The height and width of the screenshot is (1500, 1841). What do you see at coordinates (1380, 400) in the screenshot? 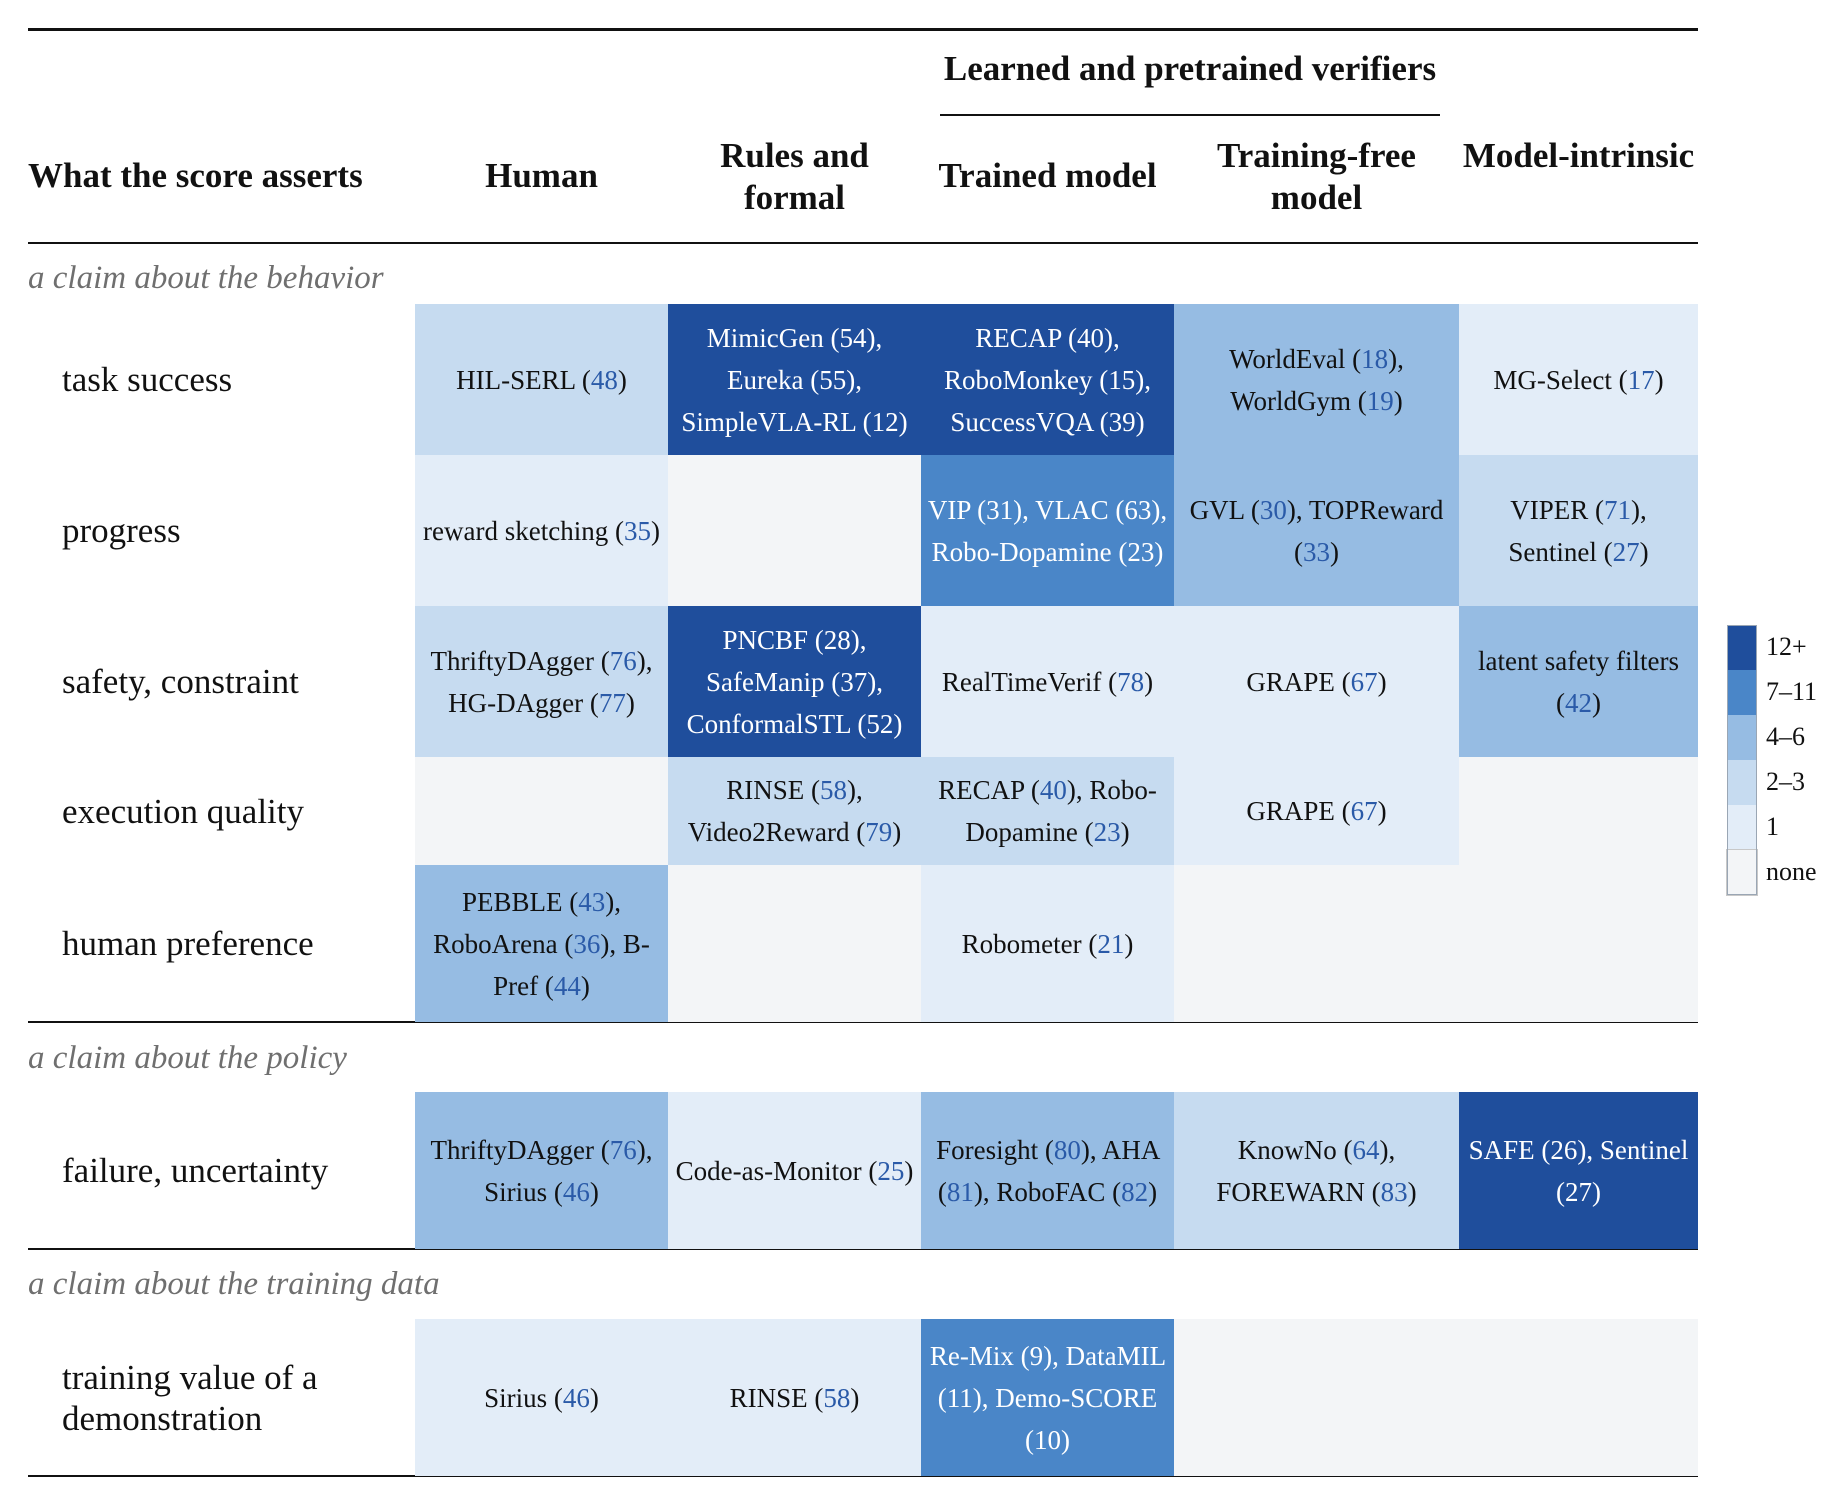
I see `citation-link: 19` at bounding box center [1380, 400].